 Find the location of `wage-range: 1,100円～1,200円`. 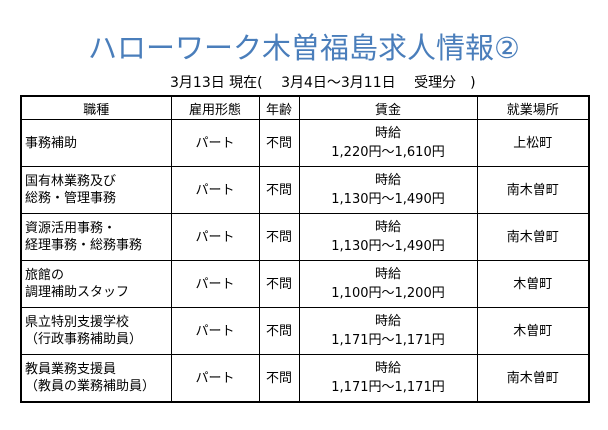

wage-range: 1,100円～1,200円 is located at coordinates (388, 293).